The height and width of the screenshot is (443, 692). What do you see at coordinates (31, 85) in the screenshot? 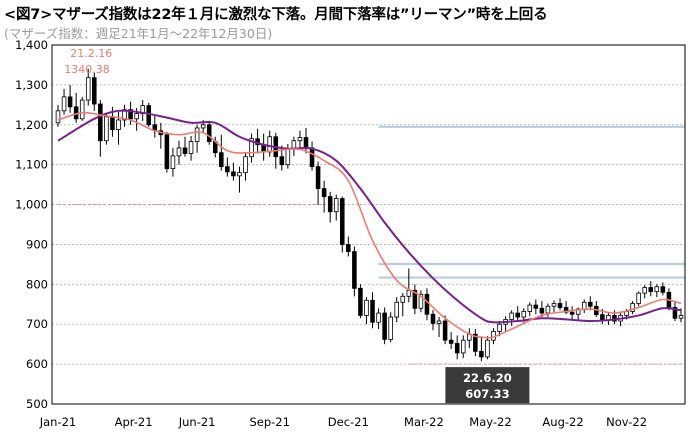
I see `y-tick-label: 1,300` at bounding box center [31, 85].